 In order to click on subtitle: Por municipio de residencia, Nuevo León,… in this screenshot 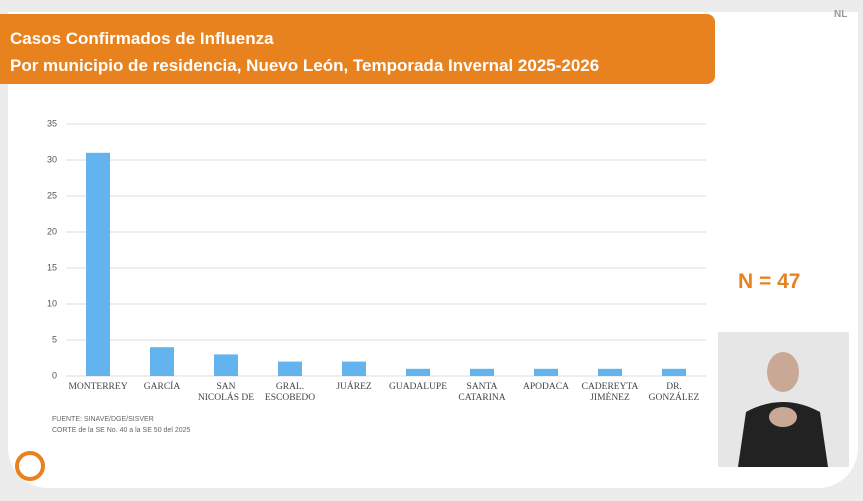, I will do `click(305, 65)`.